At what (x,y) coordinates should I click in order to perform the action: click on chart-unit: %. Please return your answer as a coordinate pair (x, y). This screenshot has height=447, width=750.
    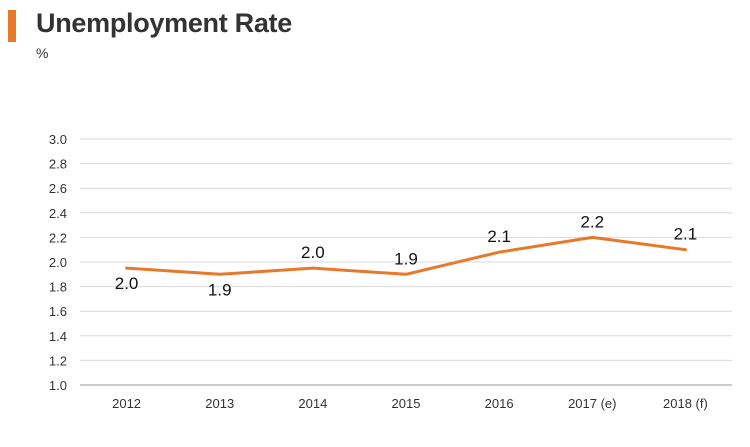
    Looking at the image, I should click on (42, 53).